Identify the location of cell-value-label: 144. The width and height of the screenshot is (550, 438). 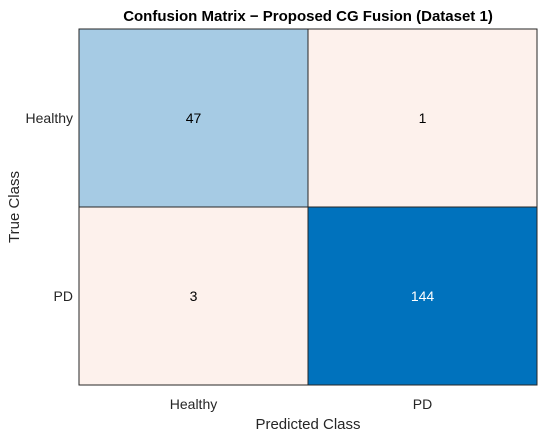
(423, 296).